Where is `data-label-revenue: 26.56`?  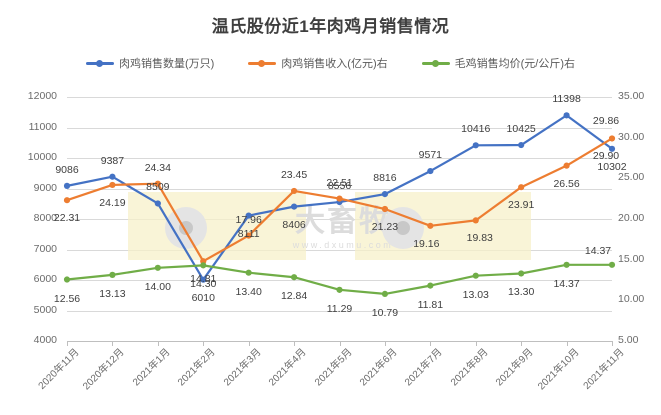
data-label-revenue: 26.56 is located at coordinates (566, 183).